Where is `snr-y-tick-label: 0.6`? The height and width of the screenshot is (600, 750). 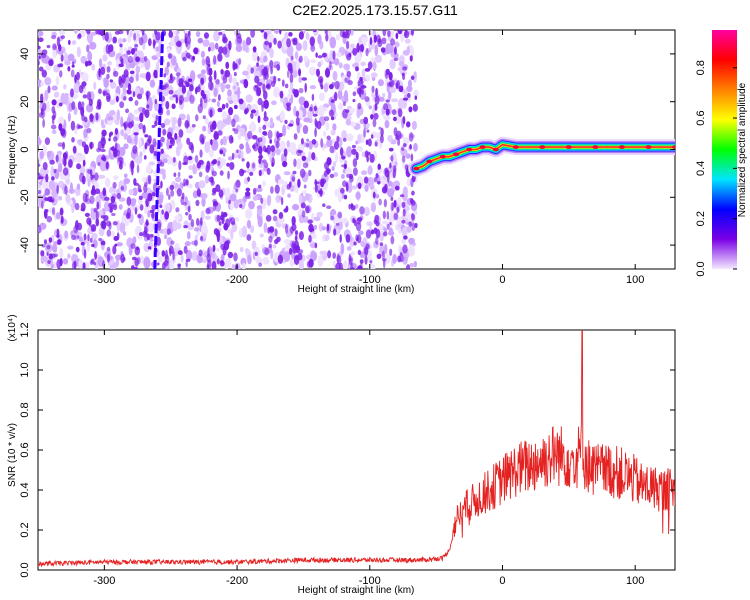 snr-y-tick-label: 0.6 is located at coordinates (25, 449).